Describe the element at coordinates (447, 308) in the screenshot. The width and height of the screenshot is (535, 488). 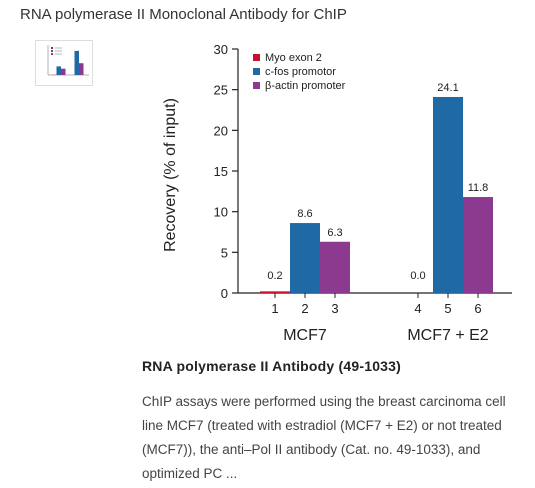
I see `x-tick-label: 5` at that location.